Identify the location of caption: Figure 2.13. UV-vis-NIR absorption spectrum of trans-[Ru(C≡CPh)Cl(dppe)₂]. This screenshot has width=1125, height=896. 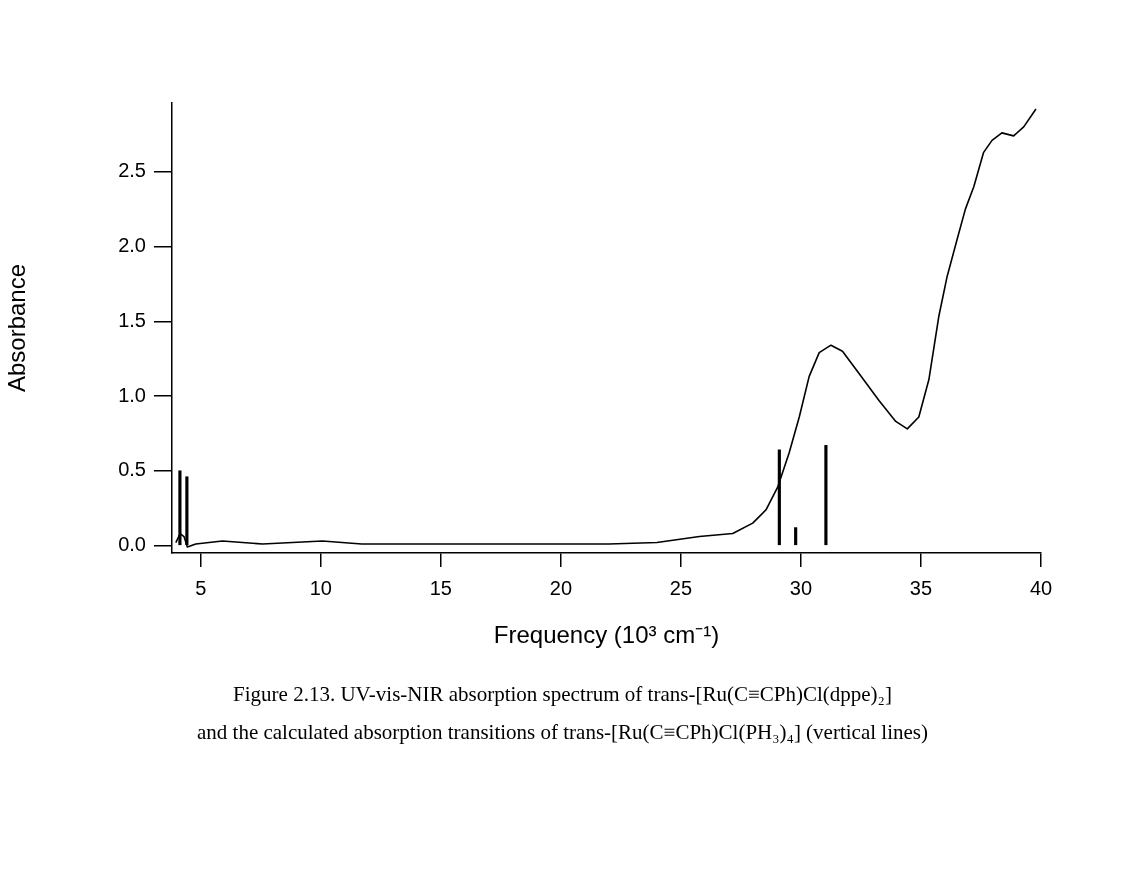
(562, 694).